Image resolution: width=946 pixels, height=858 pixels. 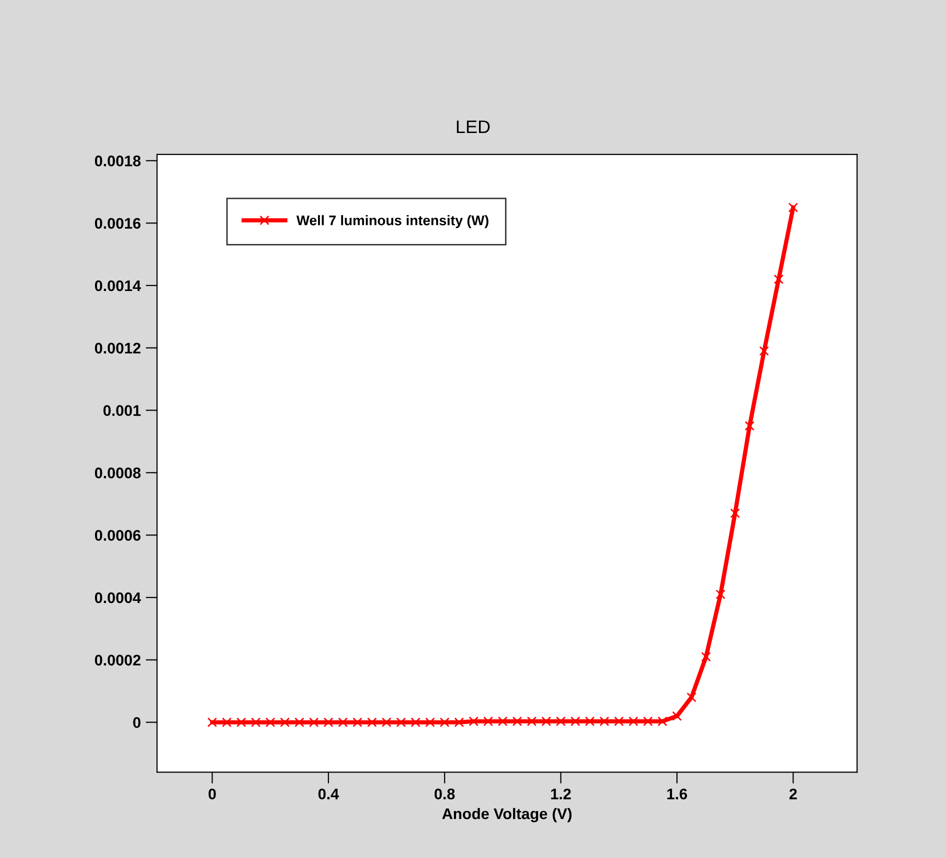 I want to click on y-tick-label: 0.0016, so click(x=117, y=223).